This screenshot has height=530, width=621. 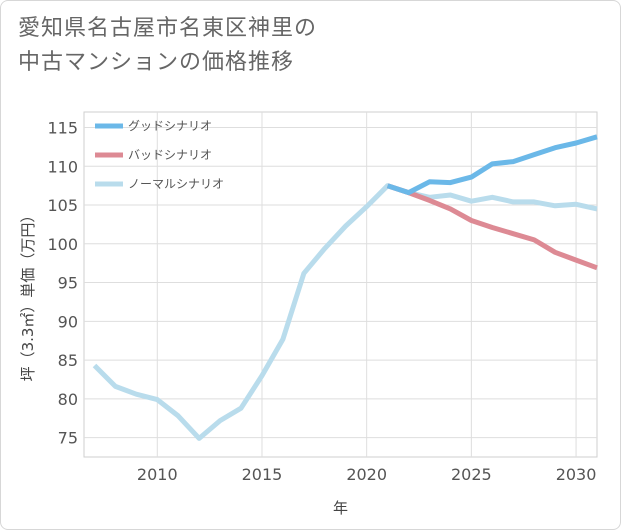 What do you see at coordinates (262, 474) in the screenshot?
I see `x-tick-label: 2015` at bounding box center [262, 474].